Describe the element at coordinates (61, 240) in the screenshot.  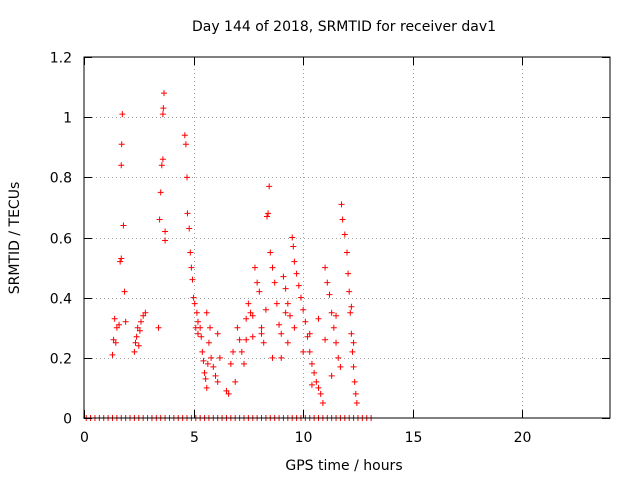
I see `y-tick-label: 0.6` at that location.